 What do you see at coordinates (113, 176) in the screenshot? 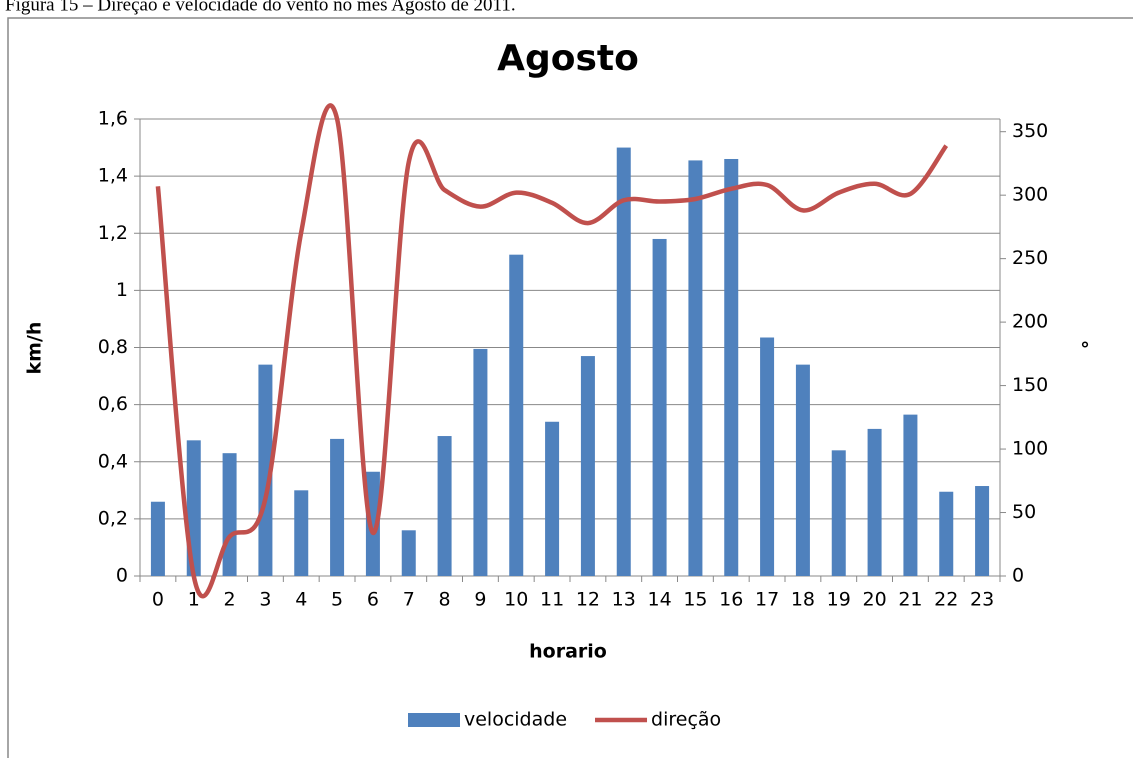
I see `y-tick-label: 1,4` at bounding box center [113, 176].